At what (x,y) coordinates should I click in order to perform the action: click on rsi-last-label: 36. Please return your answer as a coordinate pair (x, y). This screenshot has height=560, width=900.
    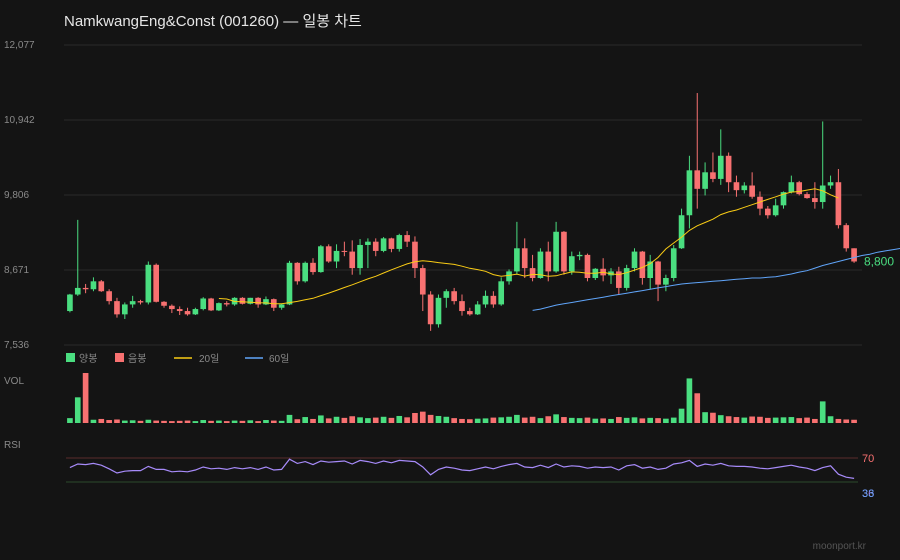
    Looking at the image, I should click on (868, 494).